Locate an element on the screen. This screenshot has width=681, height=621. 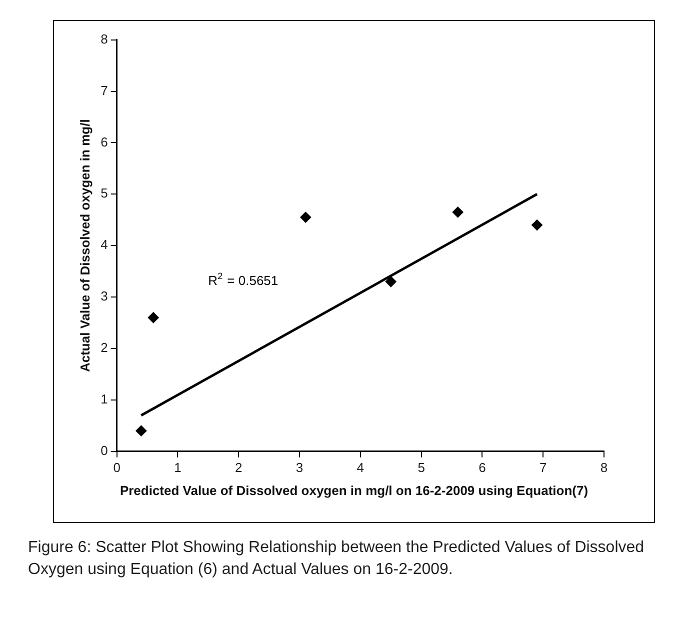
x-tick-label: 0 is located at coordinates (116, 467).